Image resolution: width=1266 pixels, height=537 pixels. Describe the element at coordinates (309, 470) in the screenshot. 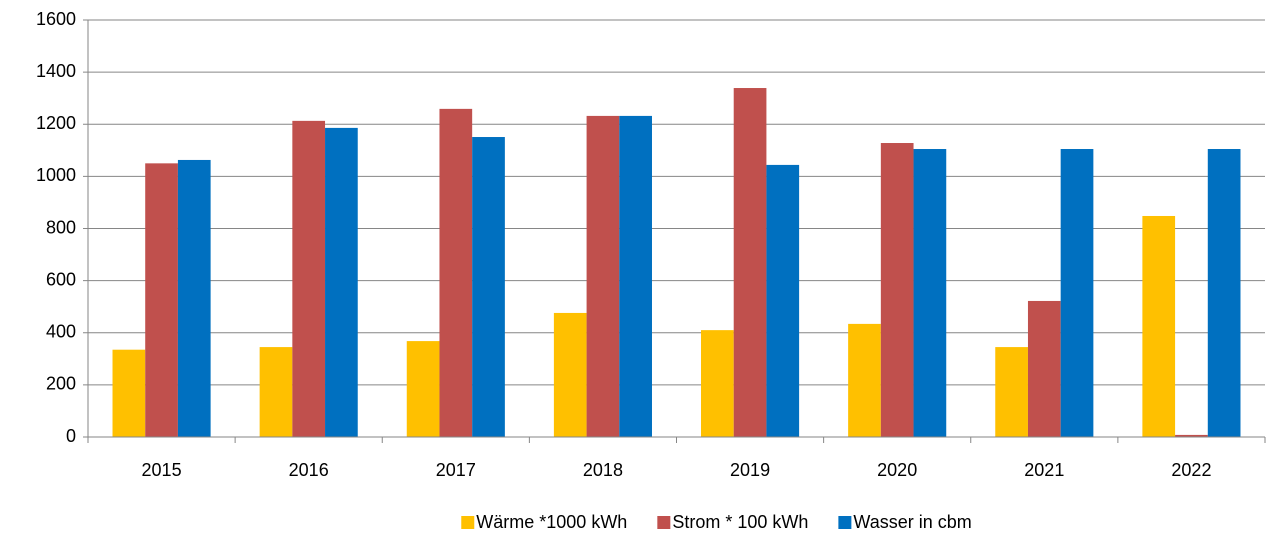

I see `x-tick-label: 2016` at that location.